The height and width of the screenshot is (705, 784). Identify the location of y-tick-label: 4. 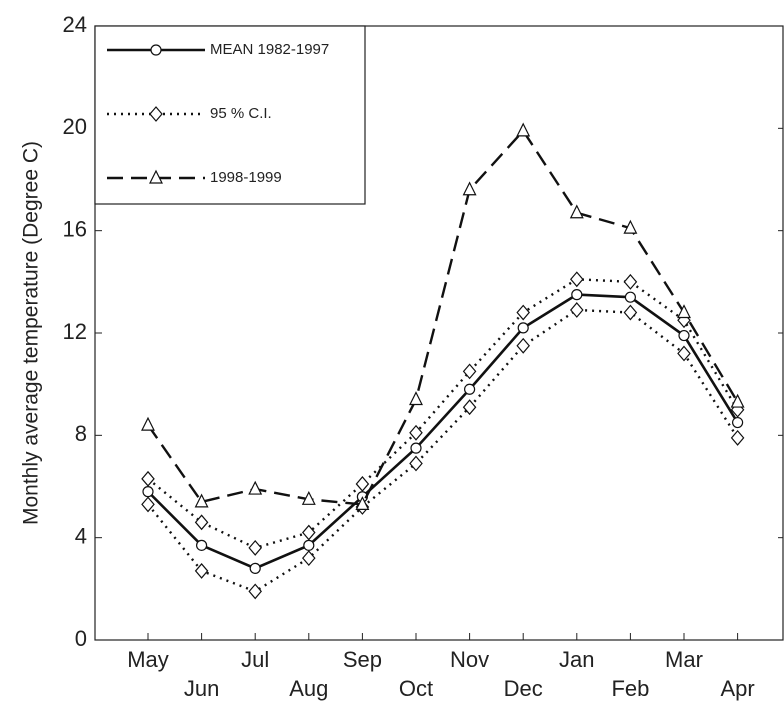
(81, 535).